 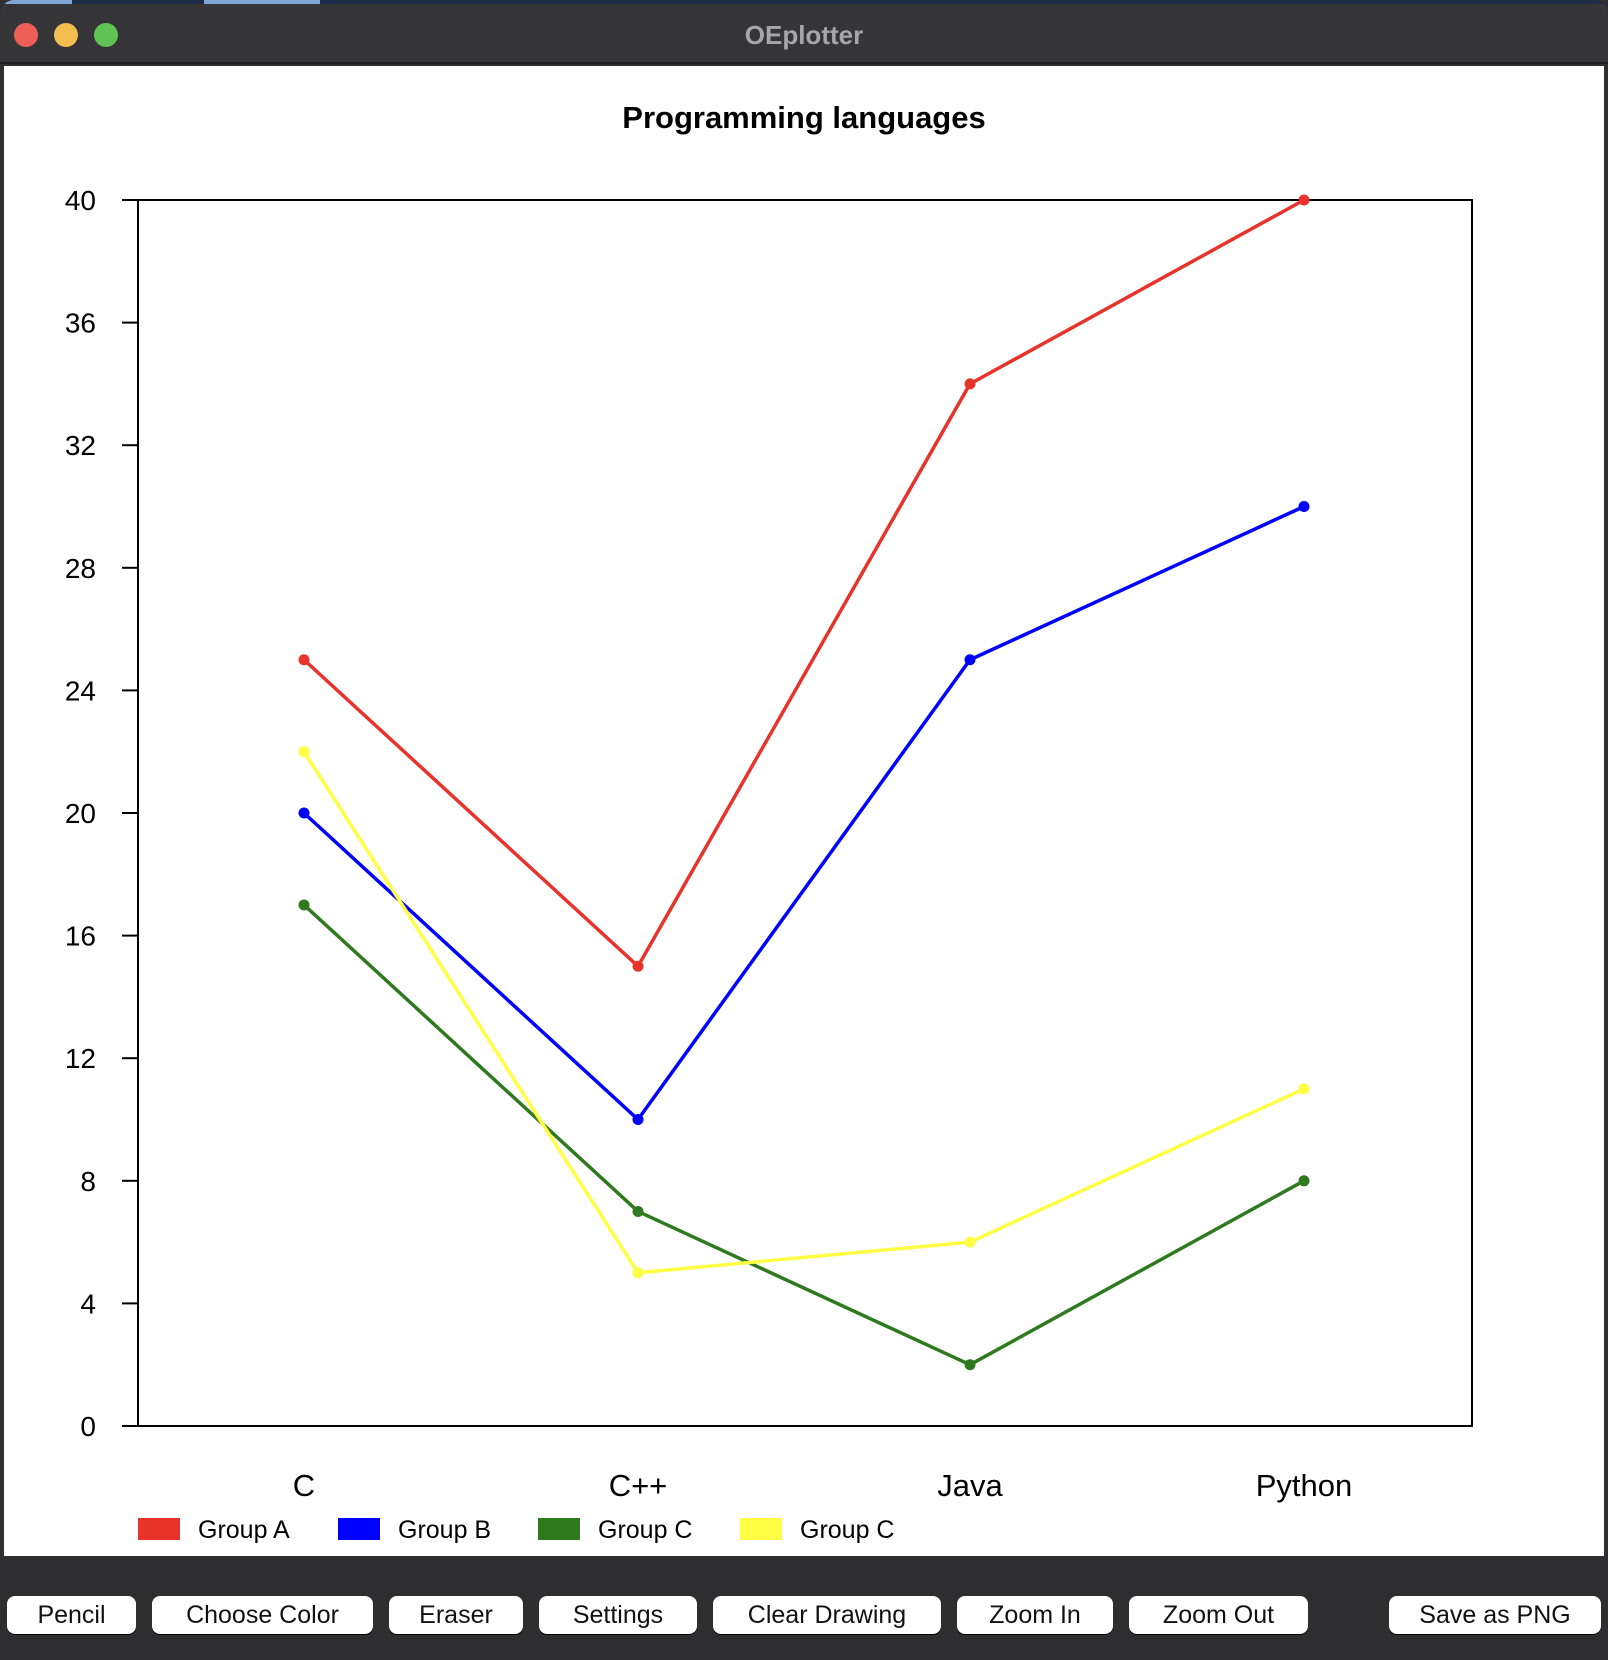 What do you see at coordinates (80, 1058) in the screenshot?
I see `y-tick-label: 12` at bounding box center [80, 1058].